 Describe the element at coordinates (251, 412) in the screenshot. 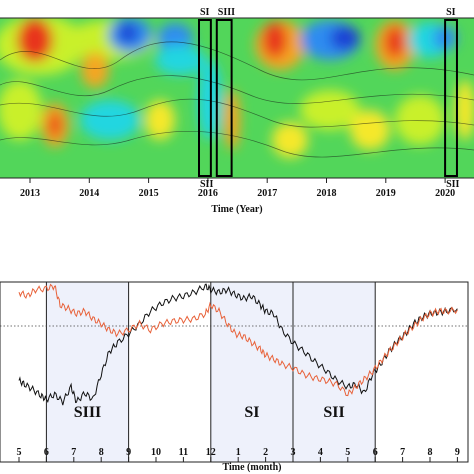

I see `period-region-label: SI` at that location.